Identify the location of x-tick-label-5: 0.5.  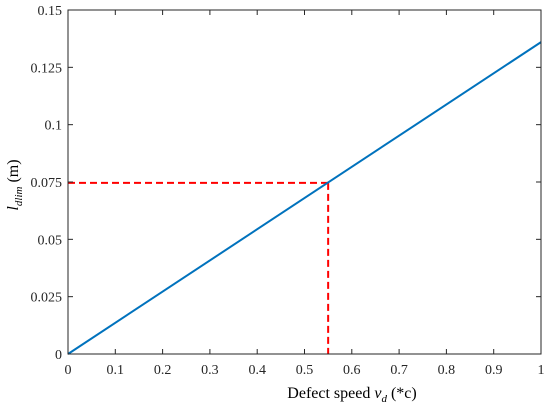
(305, 370).